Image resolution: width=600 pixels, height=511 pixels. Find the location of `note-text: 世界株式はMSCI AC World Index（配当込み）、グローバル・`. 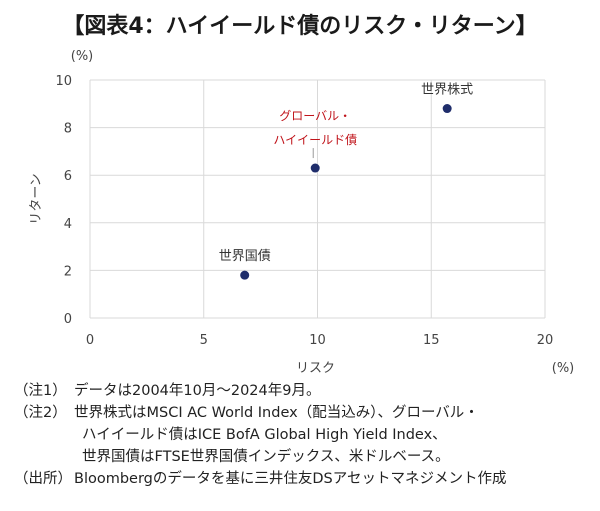

note-text: 世界株式はMSCI AC World Index（配当込み）、グローバル・ is located at coordinates (276, 413).